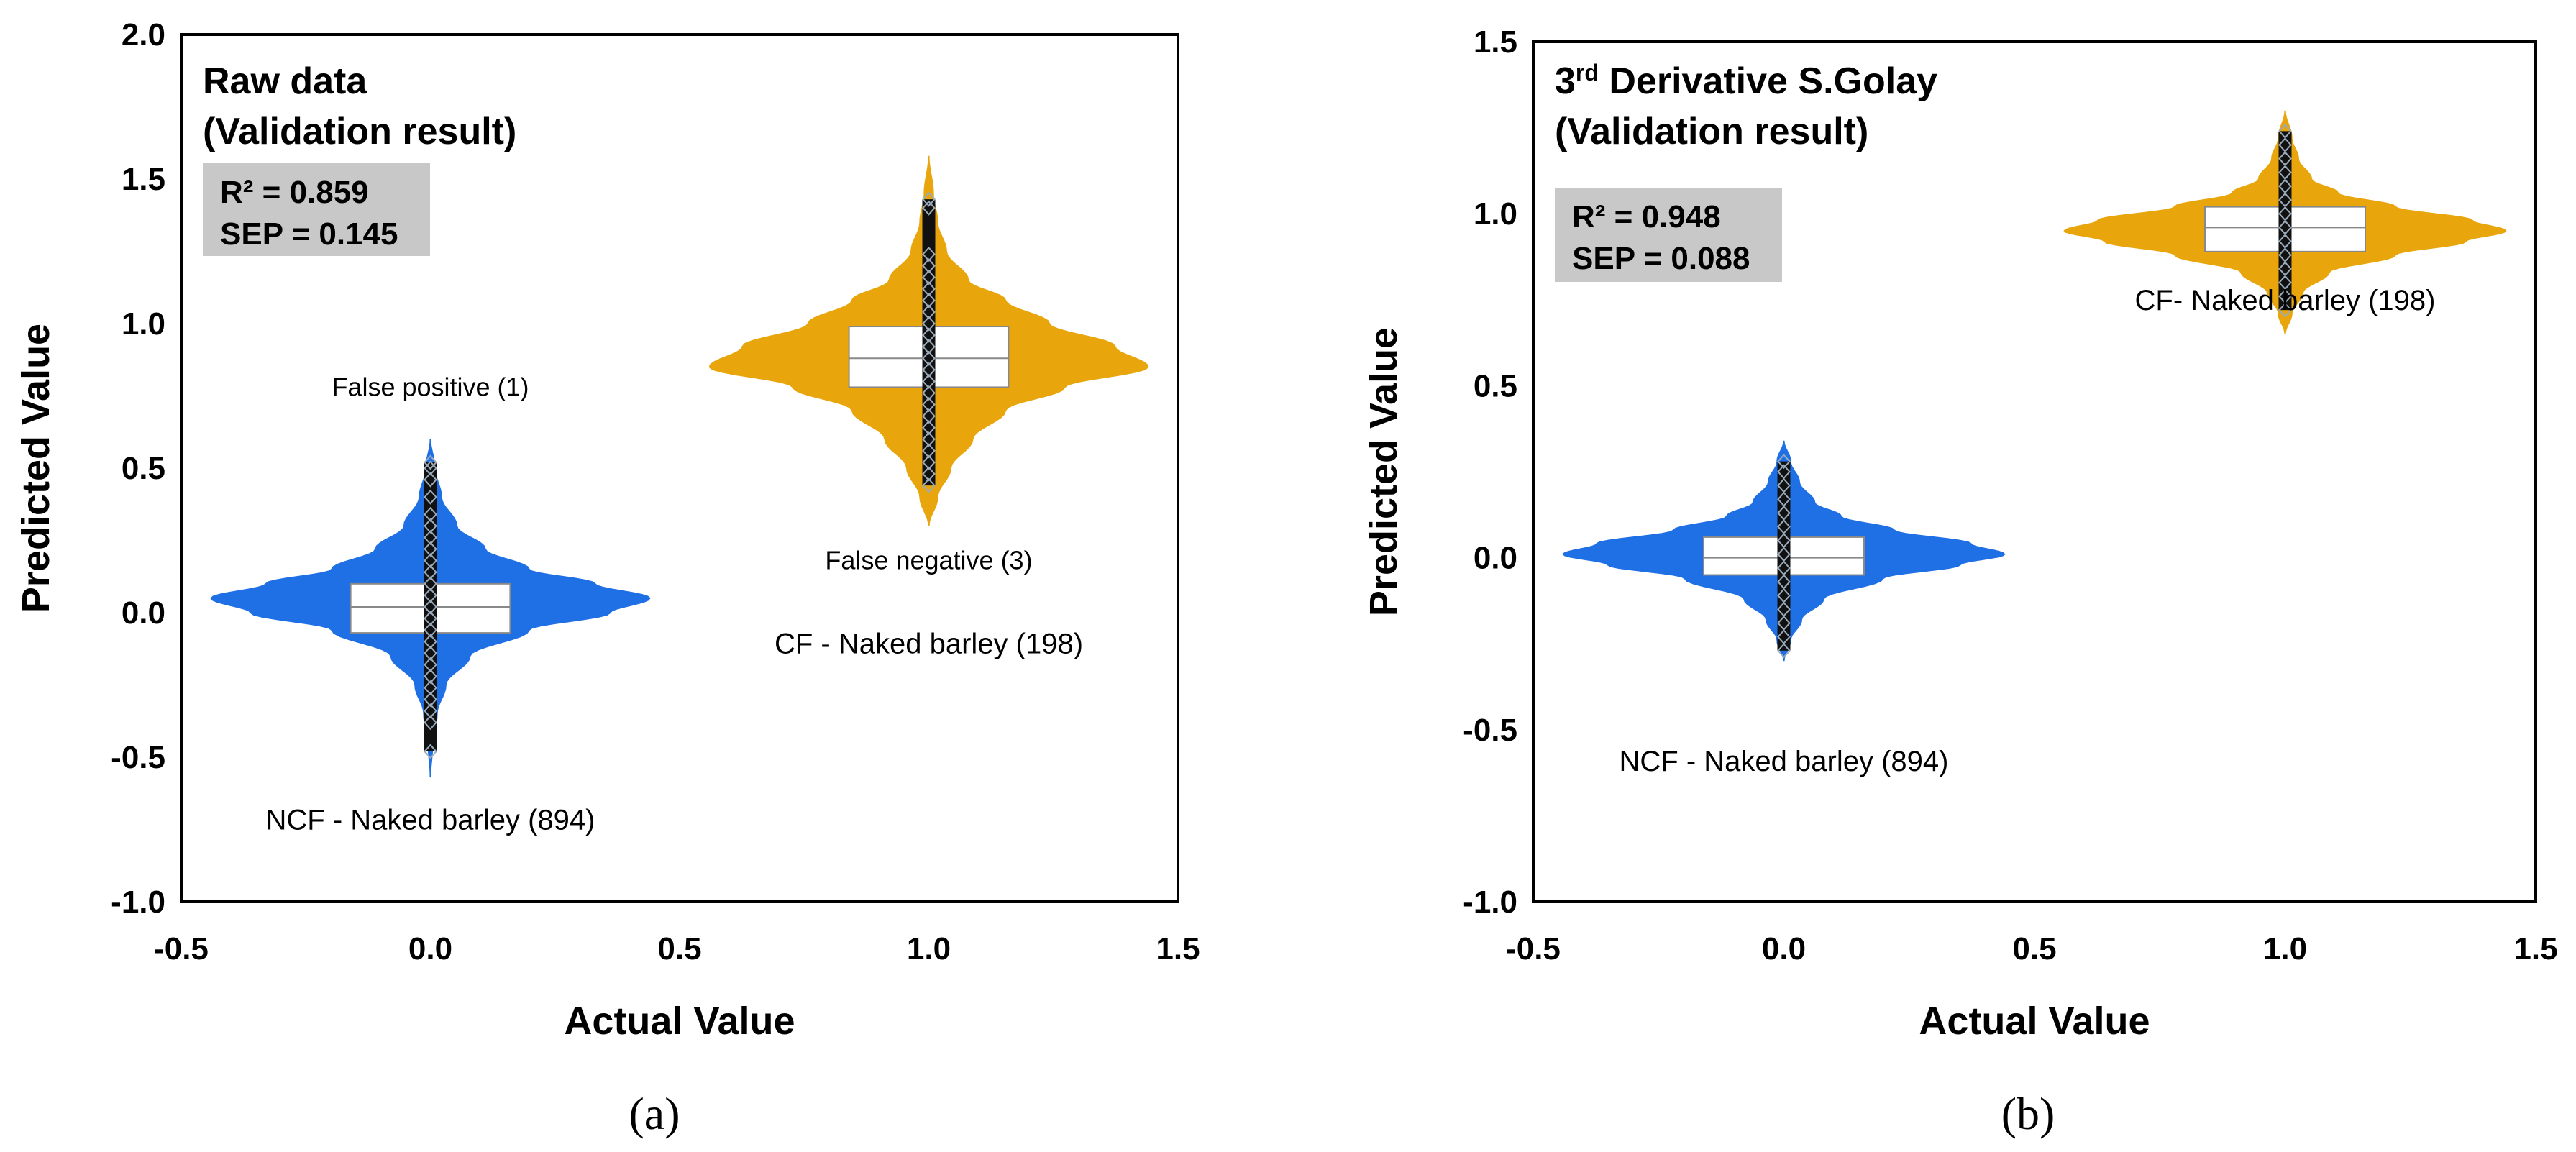 The image size is (2576, 1152). I want to click on panel-a-annotation-false-positive: False positive (1), so click(430, 387).